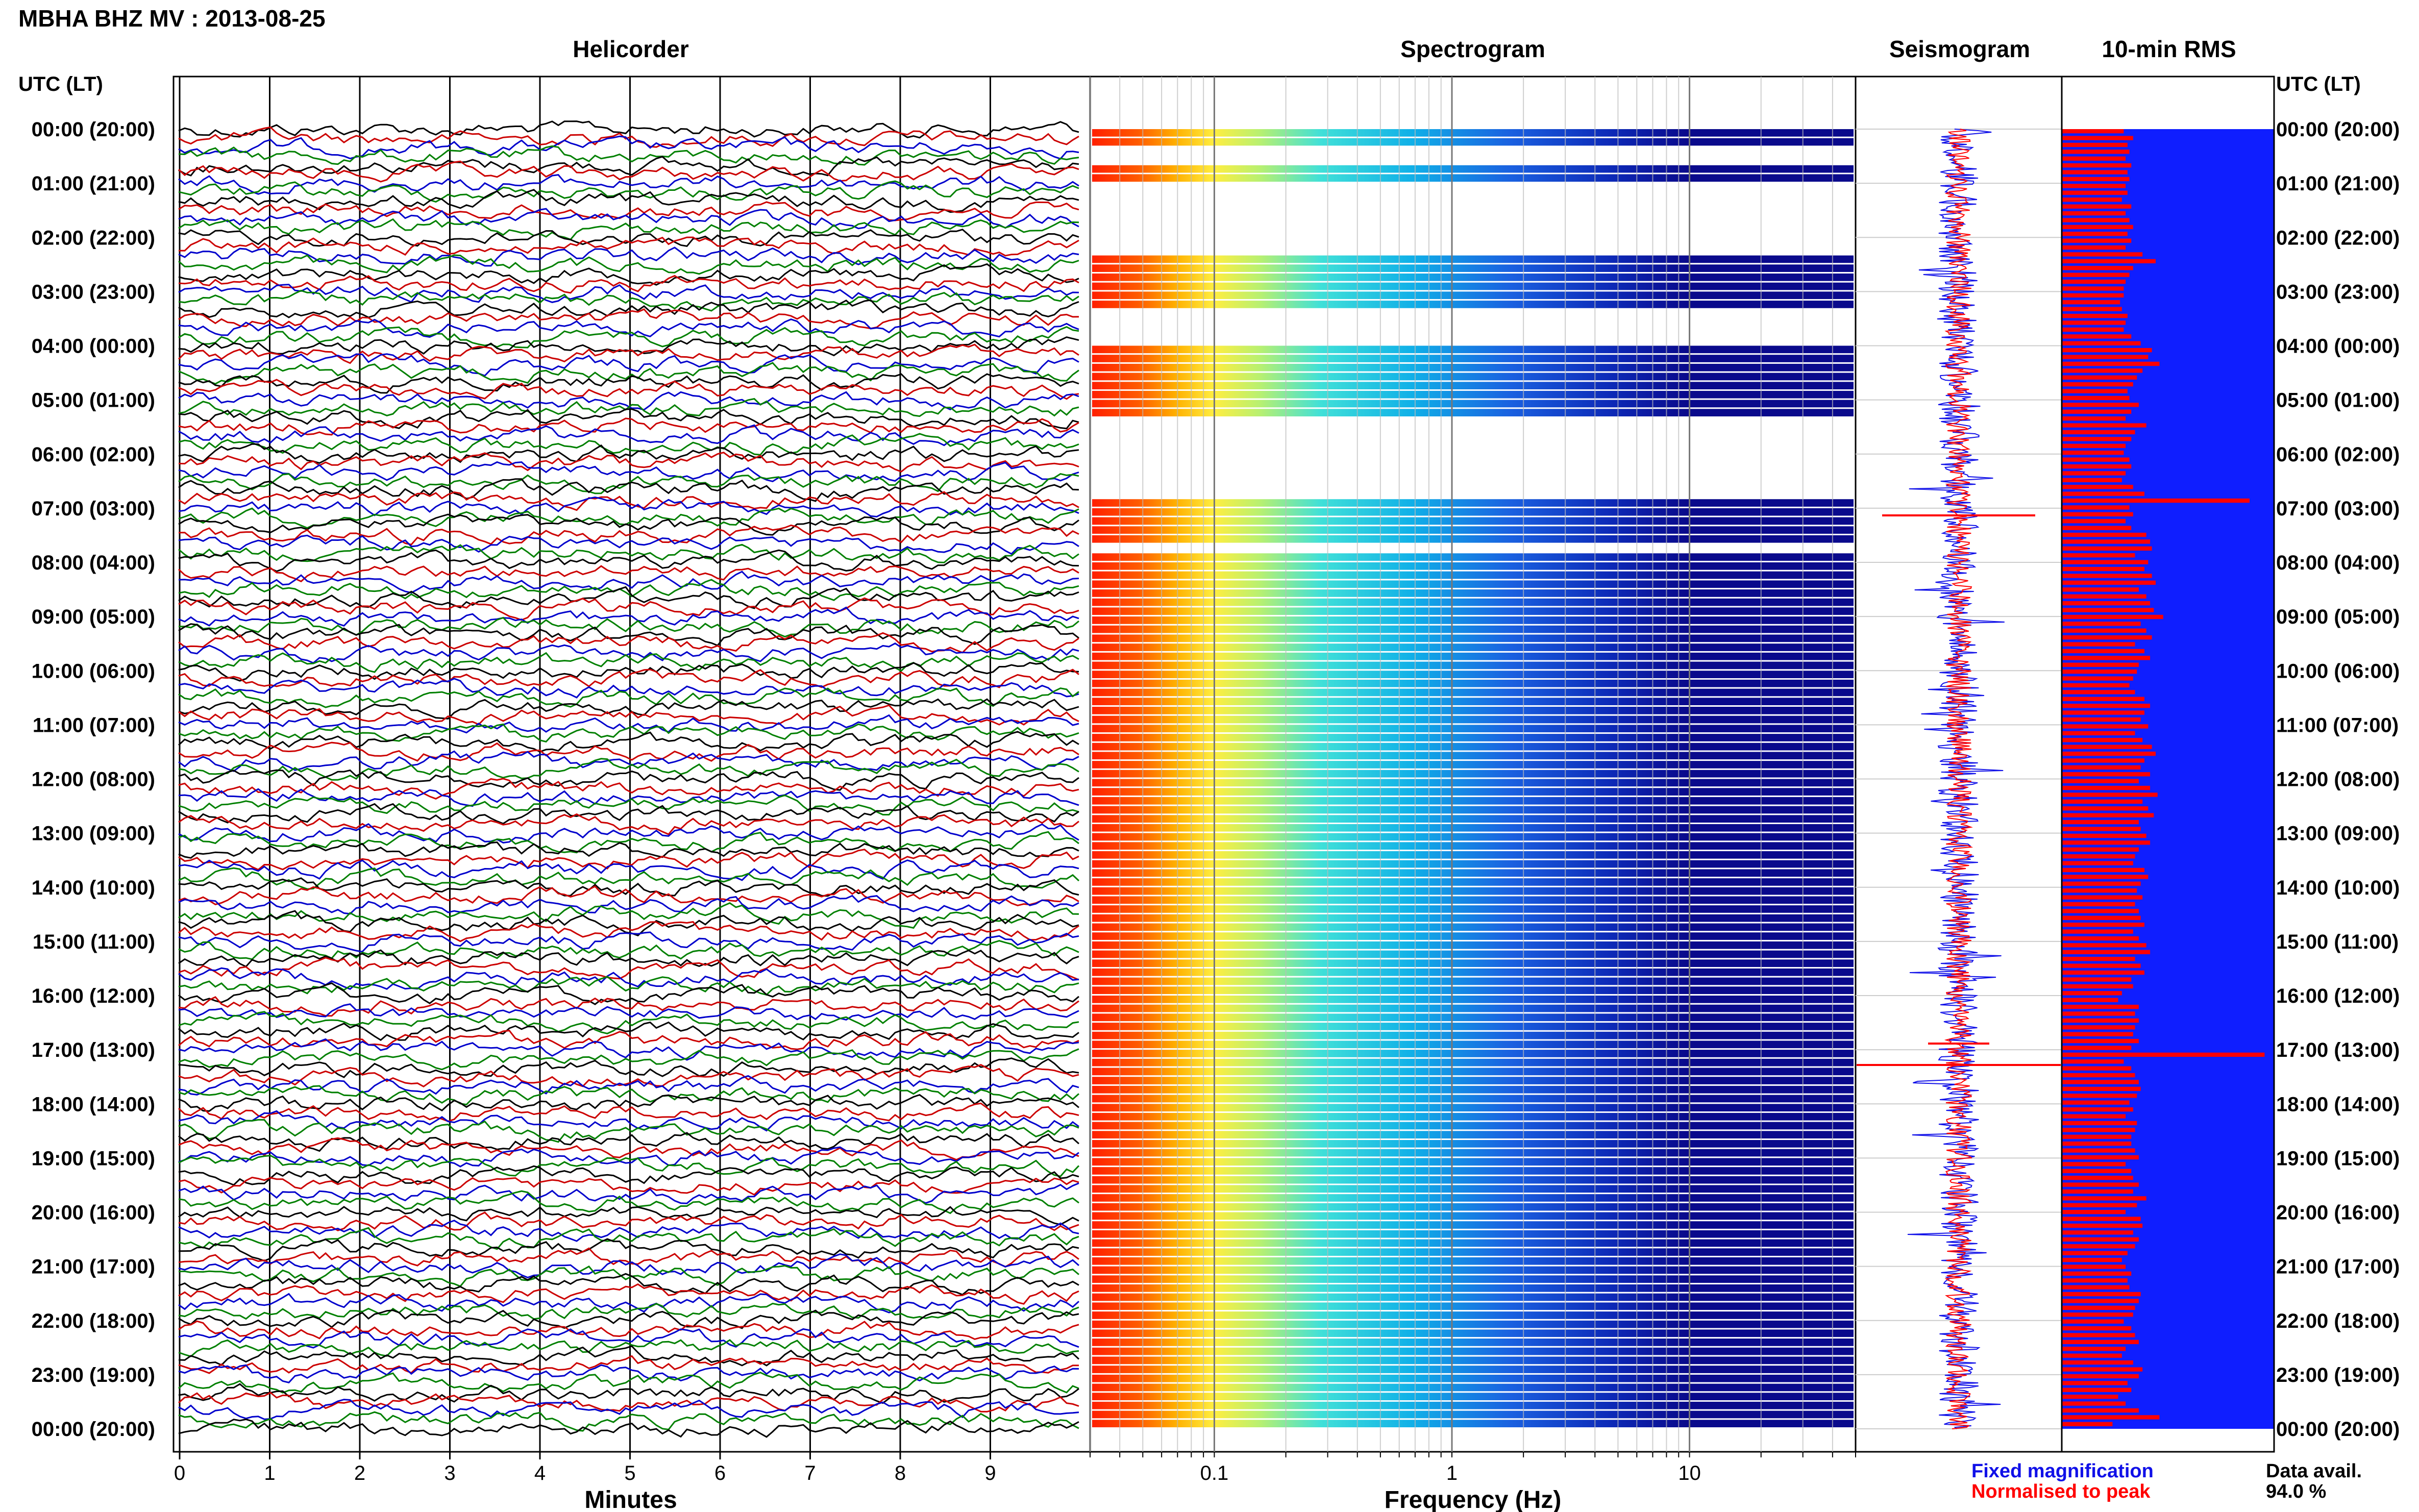 This screenshot has height=1512, width=2419. I want to click on utc-label-left: UTC (LT), so click(60, 84).